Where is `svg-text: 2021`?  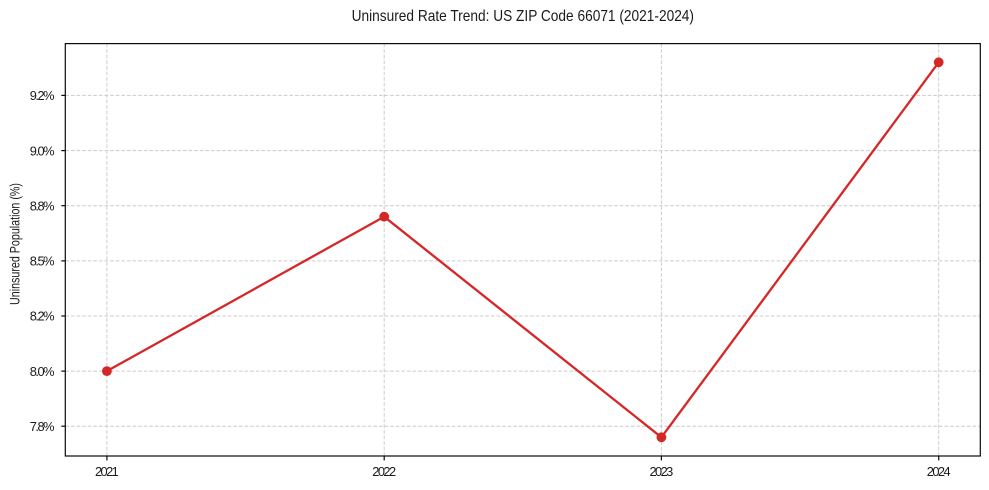 svg-text: 2021 is located at coordinates (107, 471).